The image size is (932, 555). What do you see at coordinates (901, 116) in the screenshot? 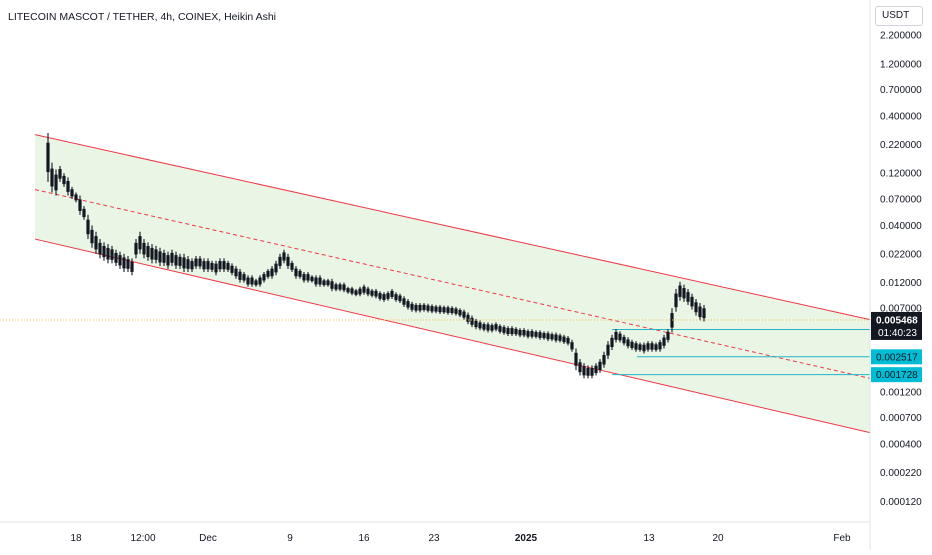
I see `price-tick-label: 0.400000` at bounding box center [901, 116].